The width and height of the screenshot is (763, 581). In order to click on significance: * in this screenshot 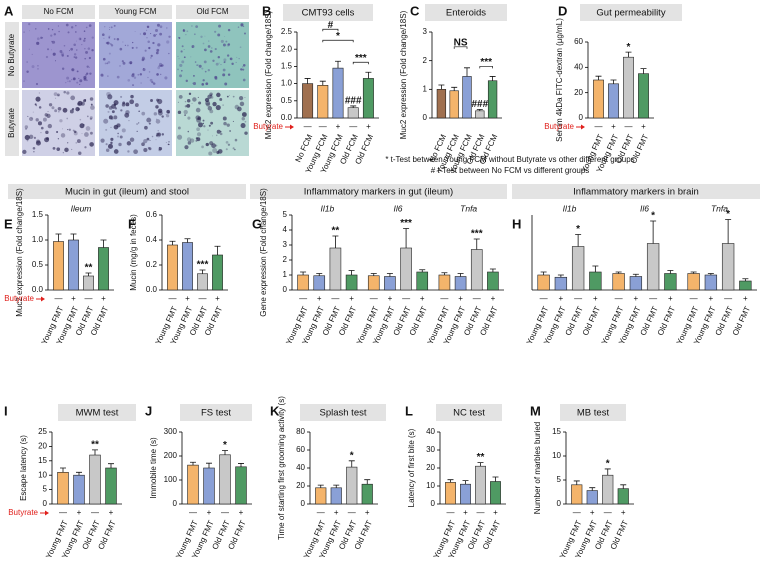, I will do `click(225, 445)`.